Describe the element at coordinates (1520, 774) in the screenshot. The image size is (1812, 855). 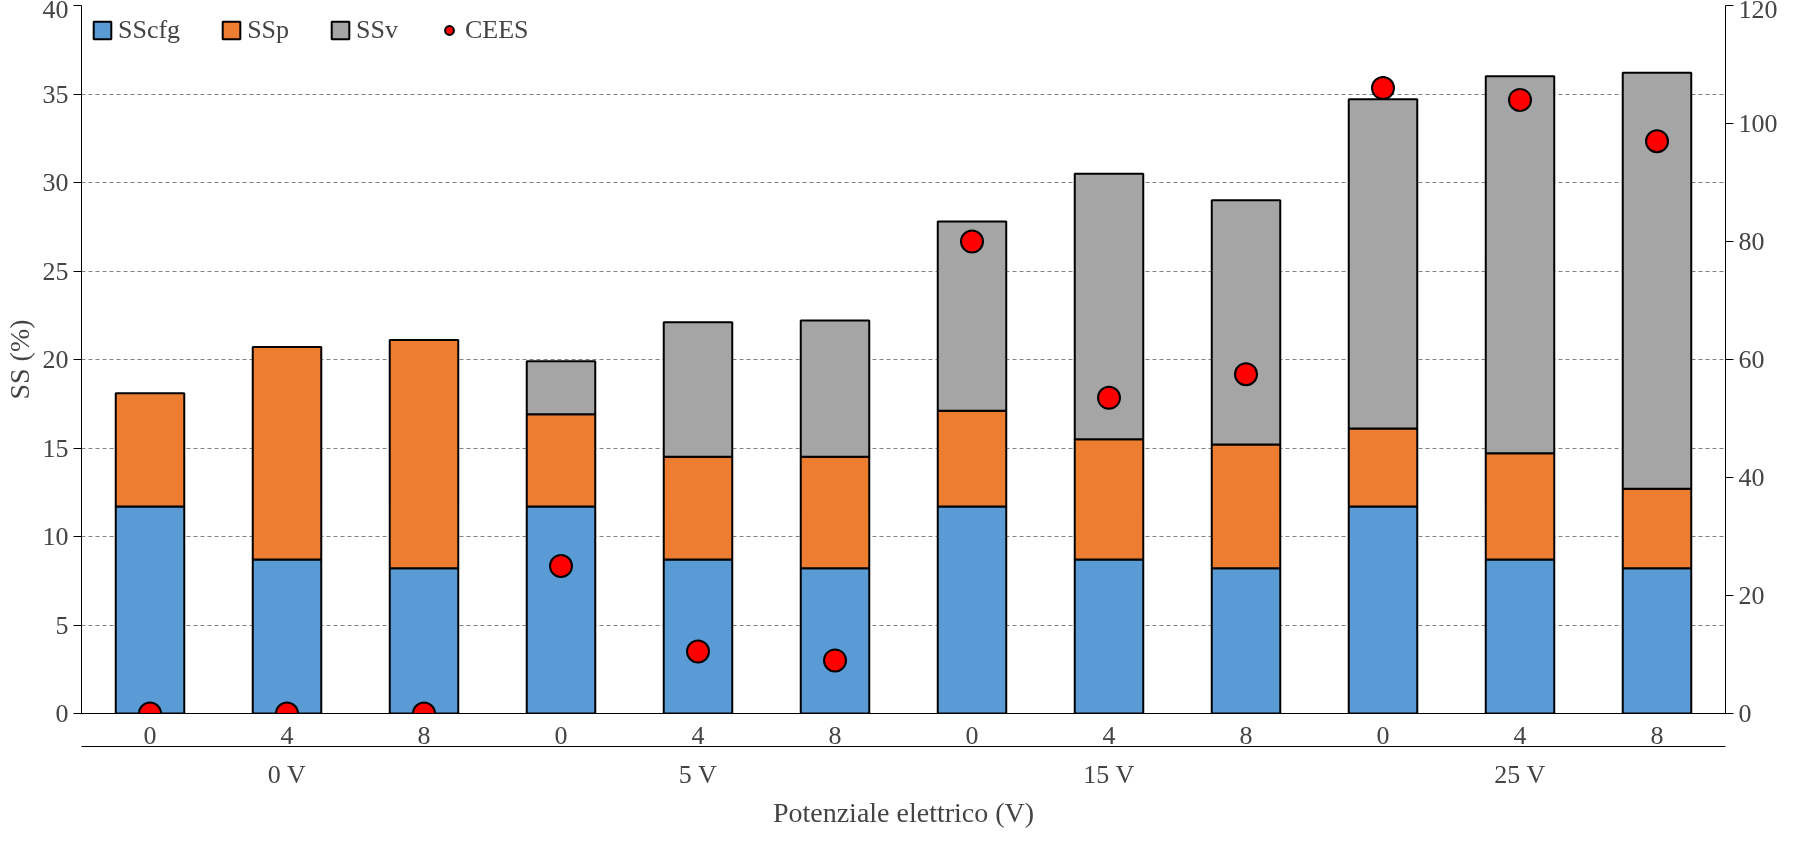
I see `text: 25 V` at that location.